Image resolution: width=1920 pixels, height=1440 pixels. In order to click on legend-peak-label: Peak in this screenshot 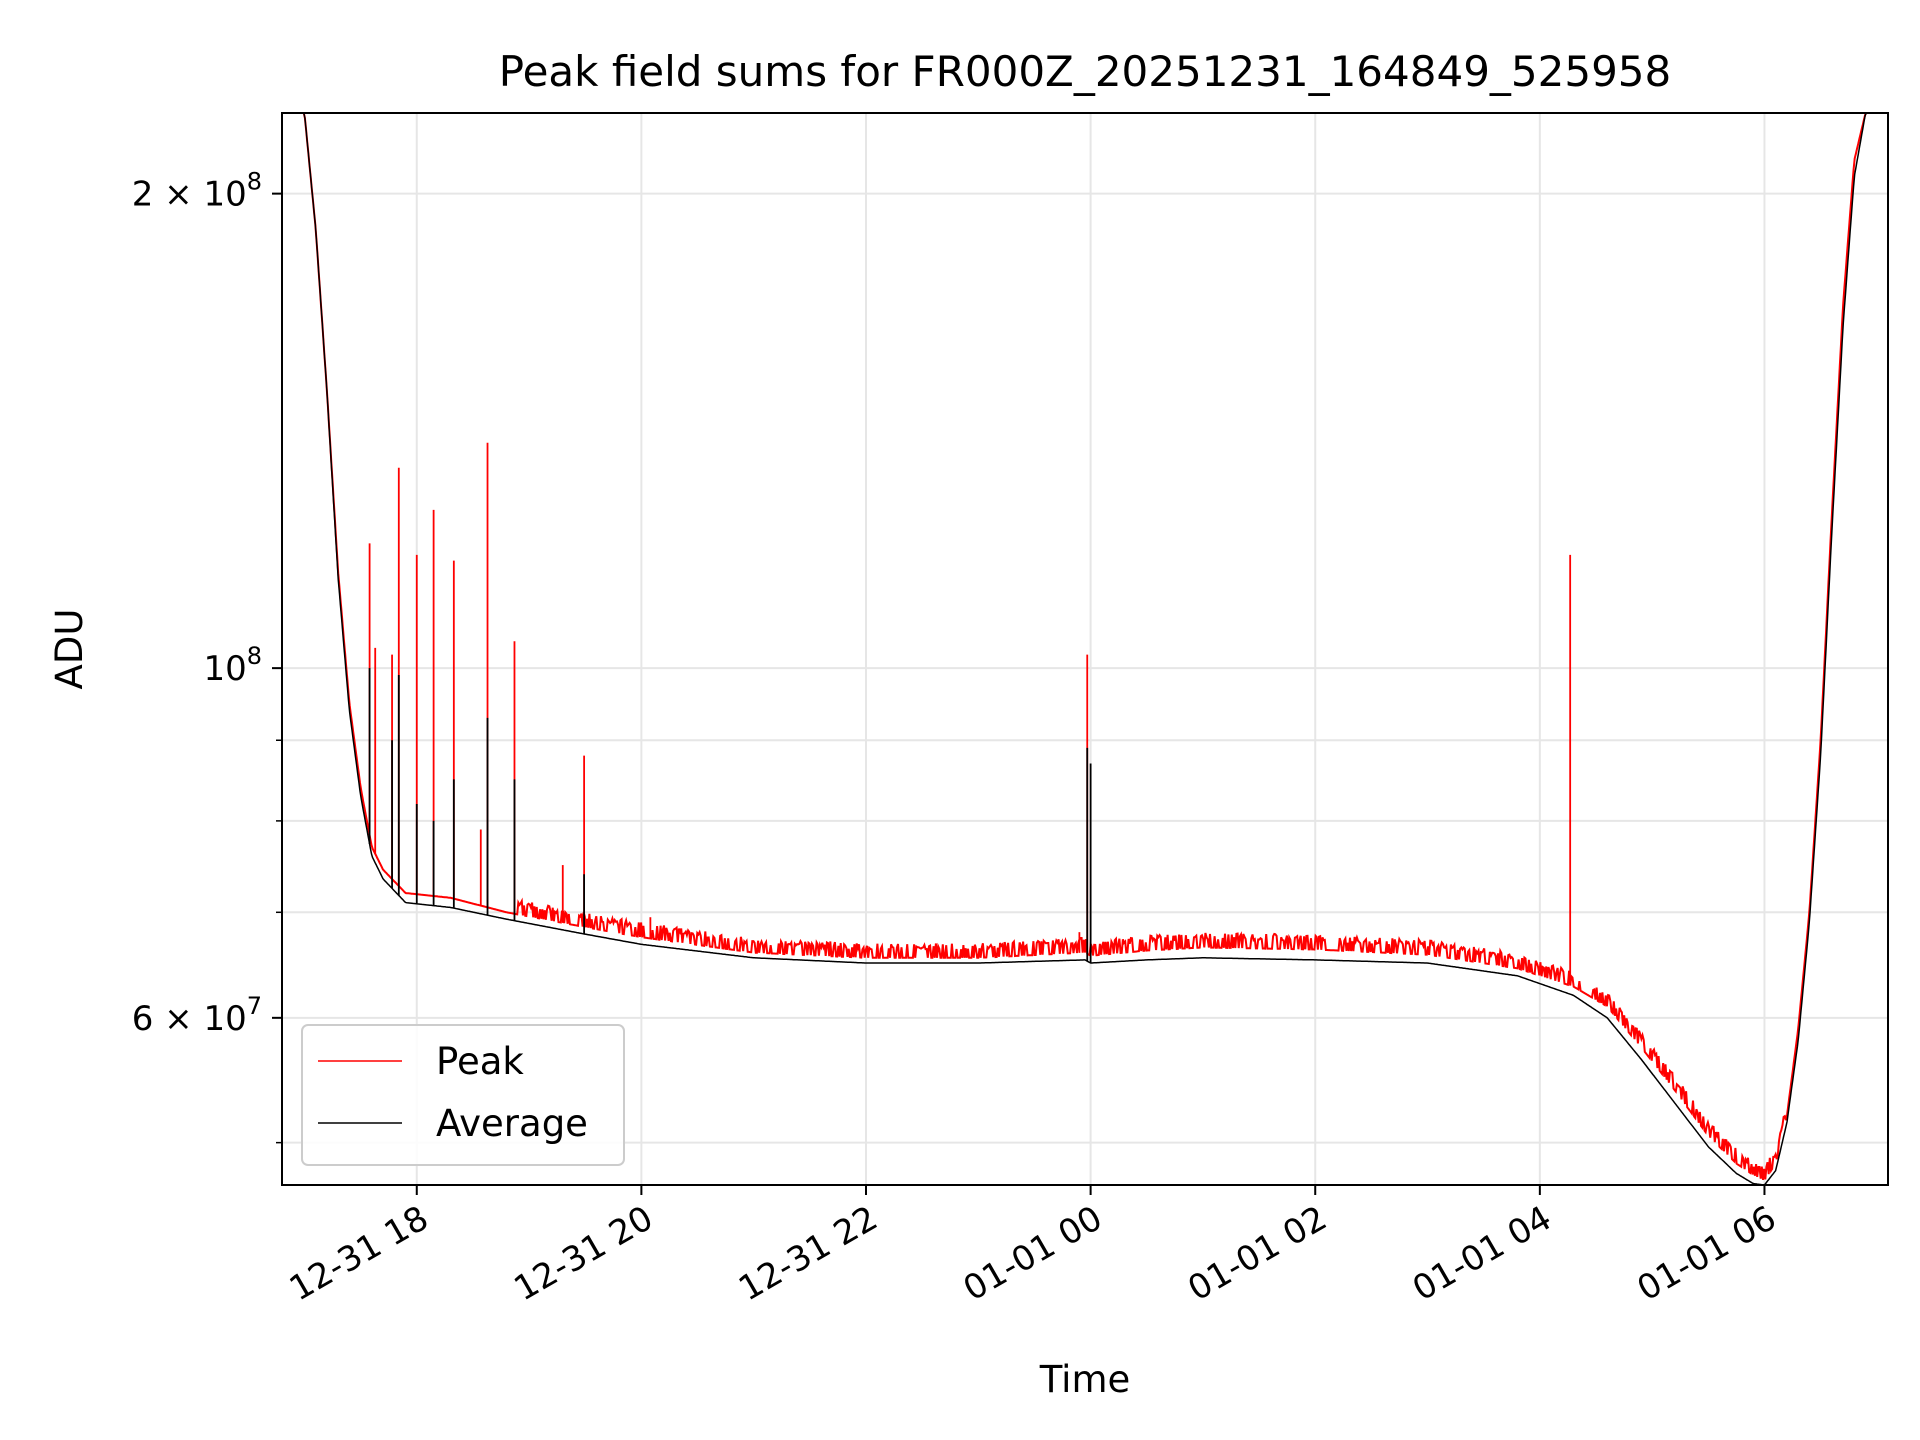, I will do `click(480, 1061)`.